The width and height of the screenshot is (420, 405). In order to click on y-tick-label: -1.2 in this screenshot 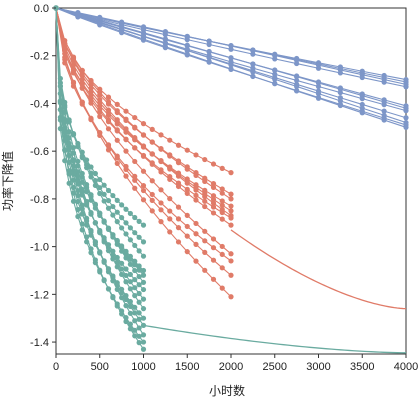, I will do `click(39, 295)`.